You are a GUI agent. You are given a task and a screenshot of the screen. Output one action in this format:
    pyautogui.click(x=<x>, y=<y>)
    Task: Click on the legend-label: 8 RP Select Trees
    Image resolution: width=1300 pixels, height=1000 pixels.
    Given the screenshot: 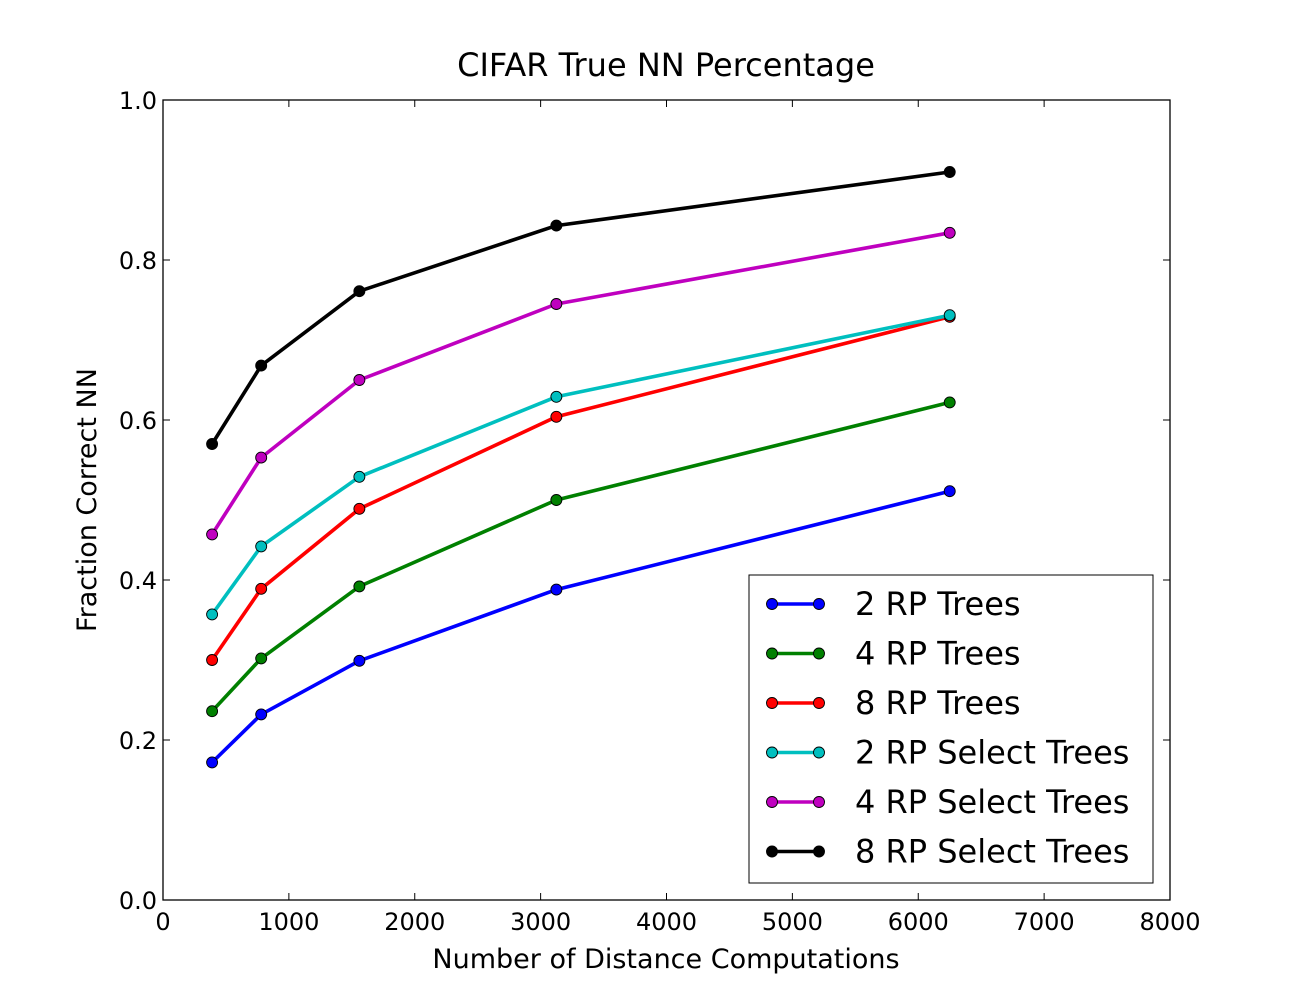 What is the action you would take?
    pyautogui.click(x=992, y=852)
    